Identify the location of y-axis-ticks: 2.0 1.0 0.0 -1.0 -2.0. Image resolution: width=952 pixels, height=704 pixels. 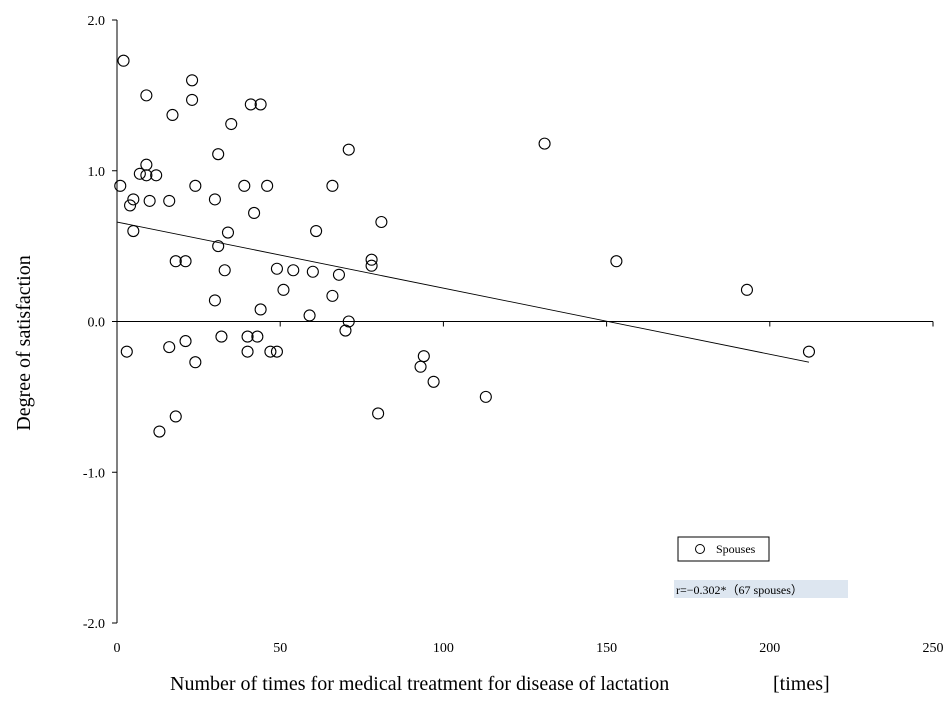
(100, 323).